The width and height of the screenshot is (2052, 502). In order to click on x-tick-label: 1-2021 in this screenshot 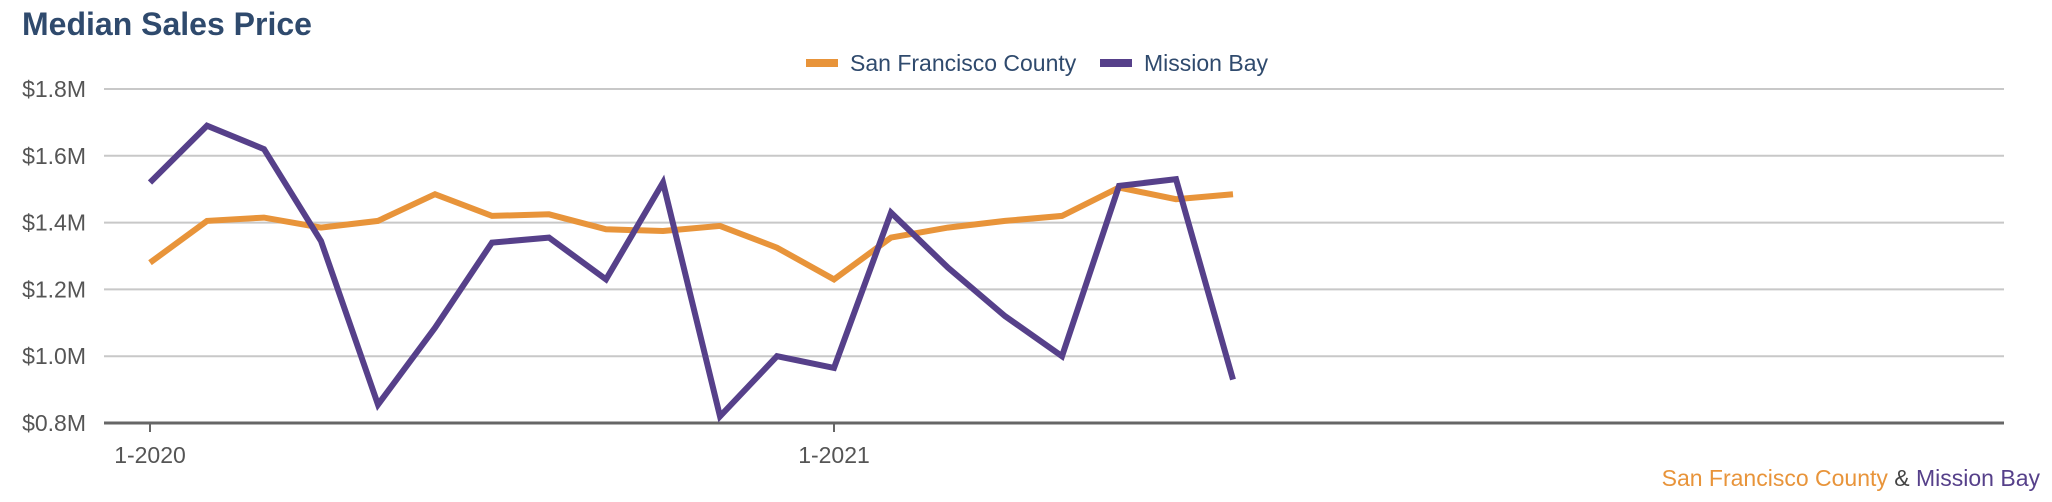, I will do `click(834, 455)`.